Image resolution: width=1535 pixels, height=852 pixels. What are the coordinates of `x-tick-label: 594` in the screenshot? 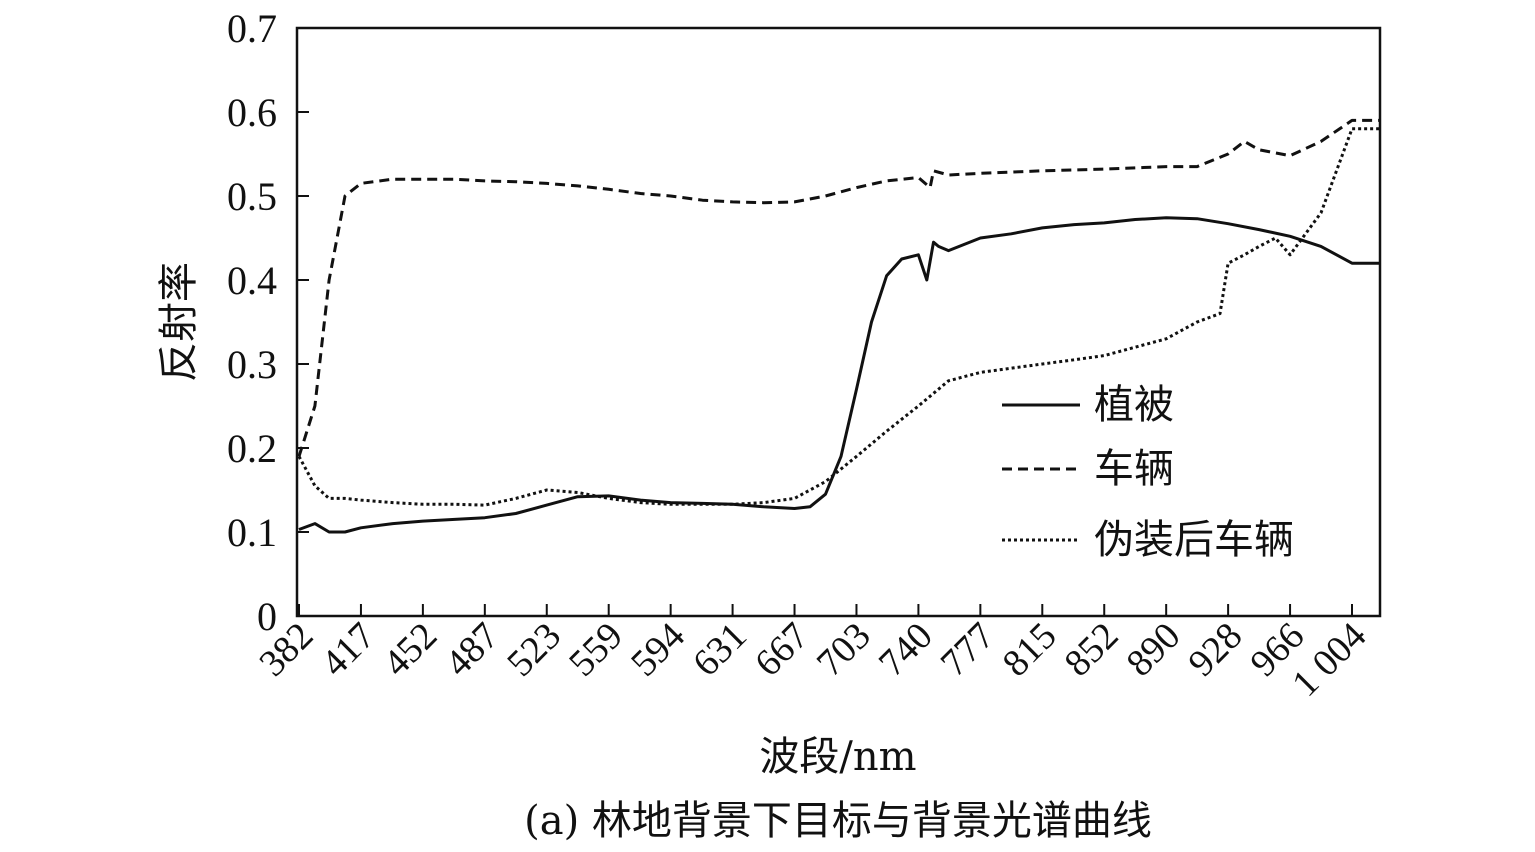 It's located at (658, 650).